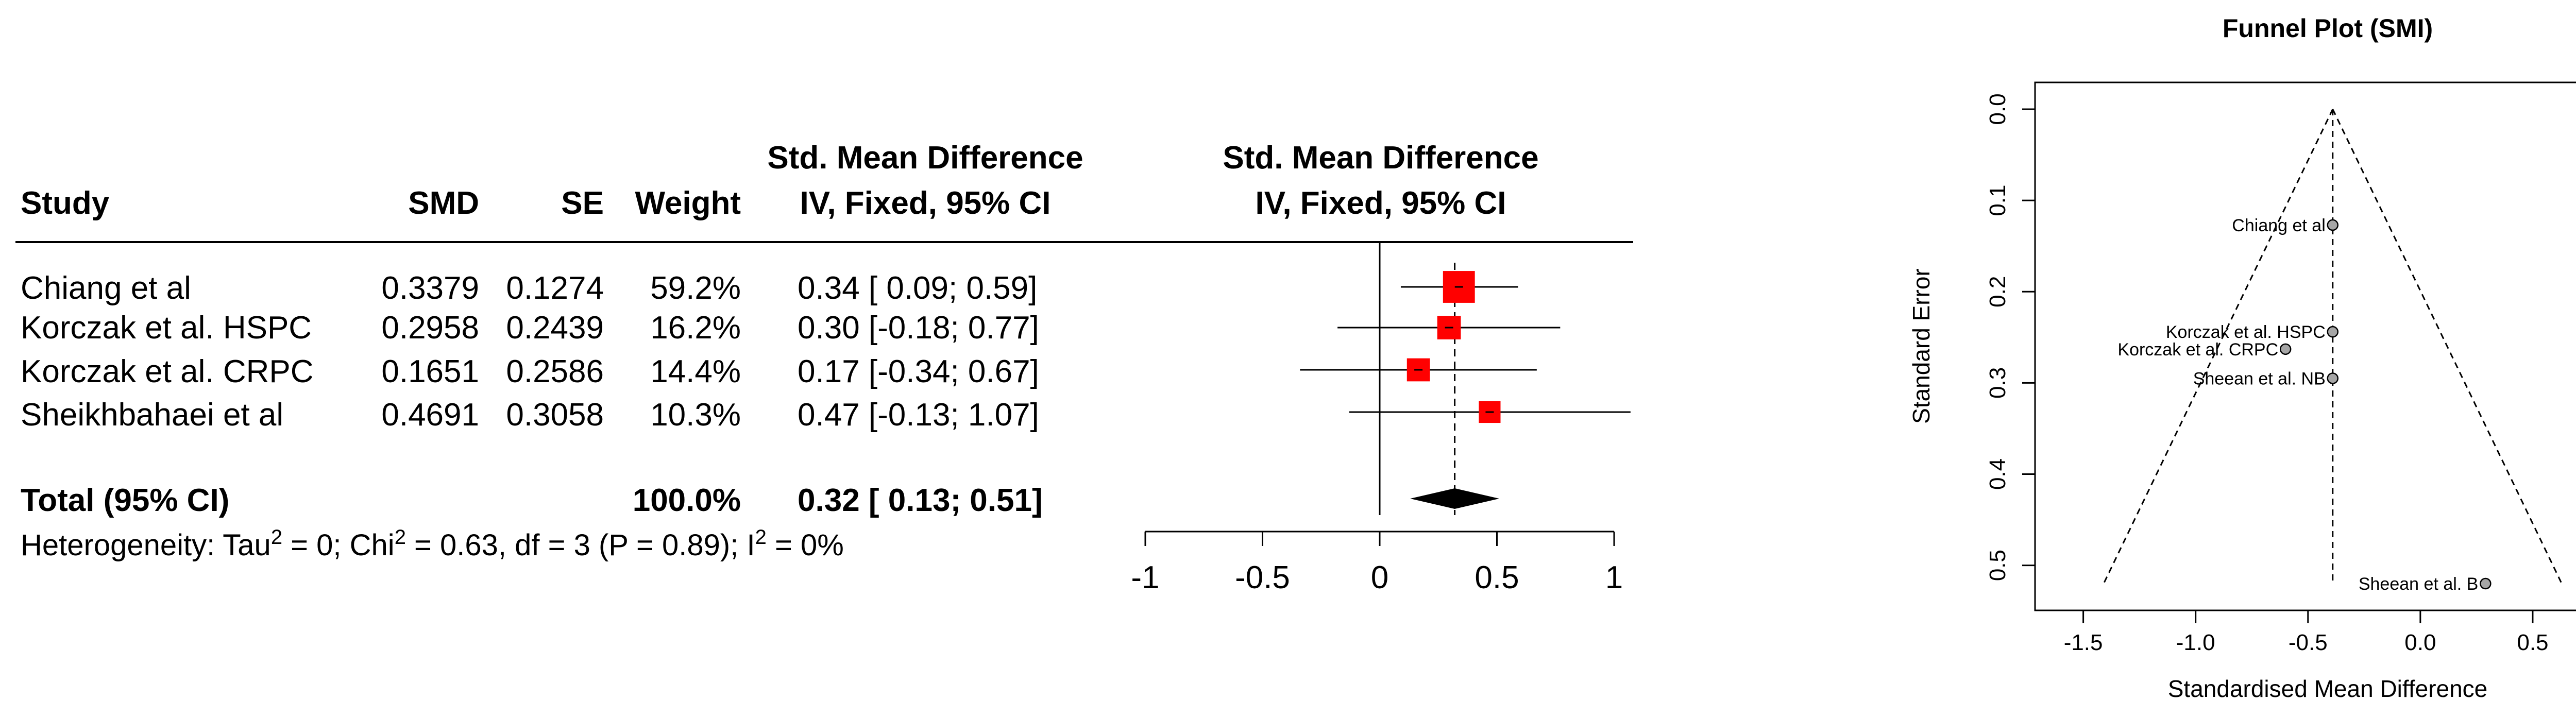 The image size is (2576, 717). Describe the element at coordinates (1380, 203) in the screenshot. I see `header-plot-title-2: IV, Fixed, 95% CI` at that location.